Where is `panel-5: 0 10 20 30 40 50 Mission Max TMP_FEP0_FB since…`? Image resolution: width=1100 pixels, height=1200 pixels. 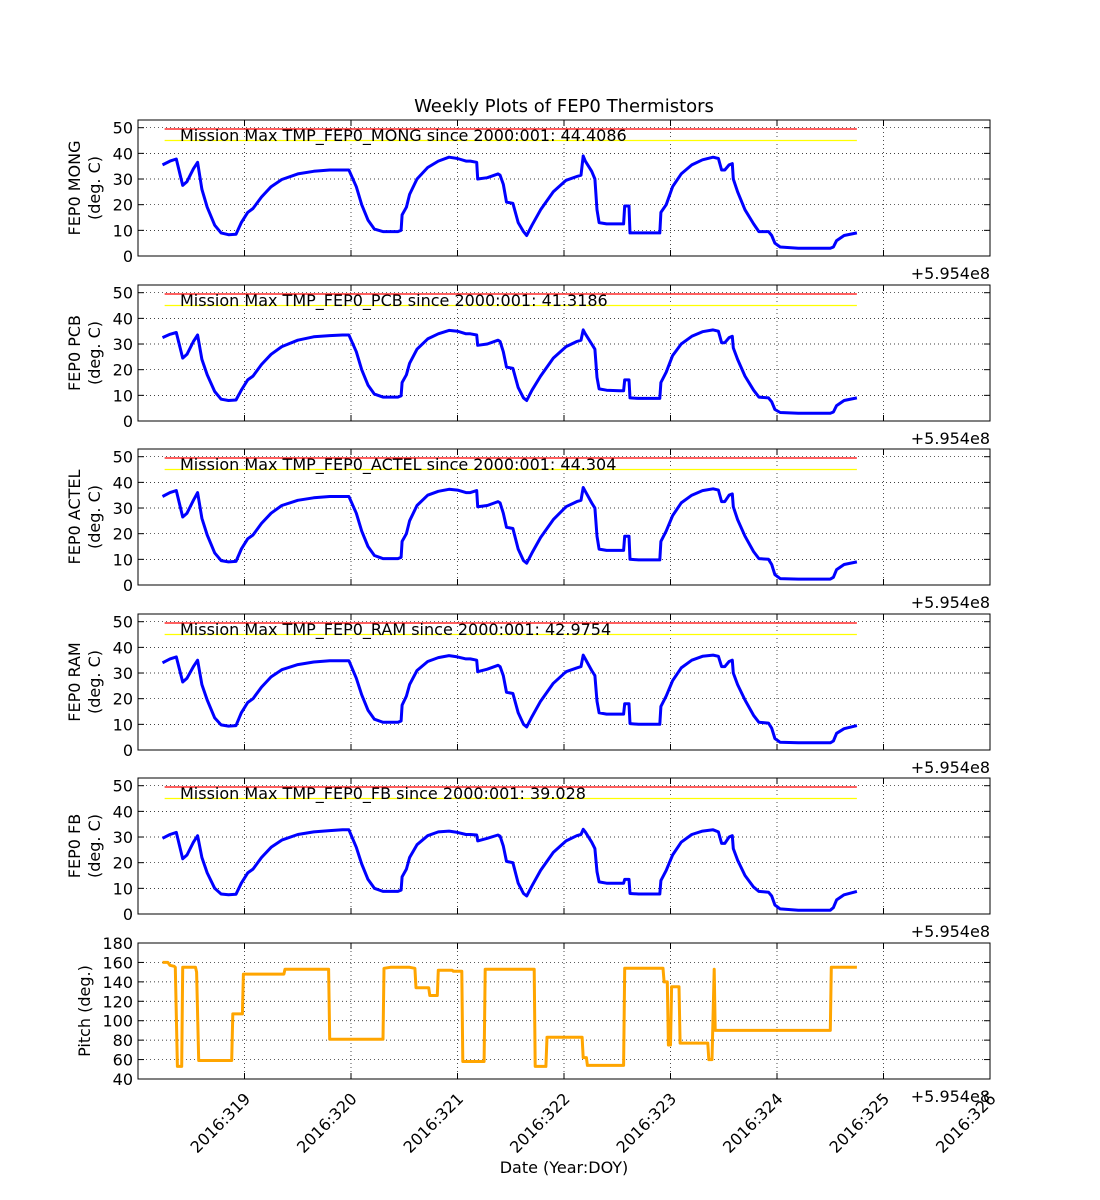
panel-5: 0 10 20 30 40 50 Mission Max TMP_FEP0_FB since… is located at coordinates (528, 859).